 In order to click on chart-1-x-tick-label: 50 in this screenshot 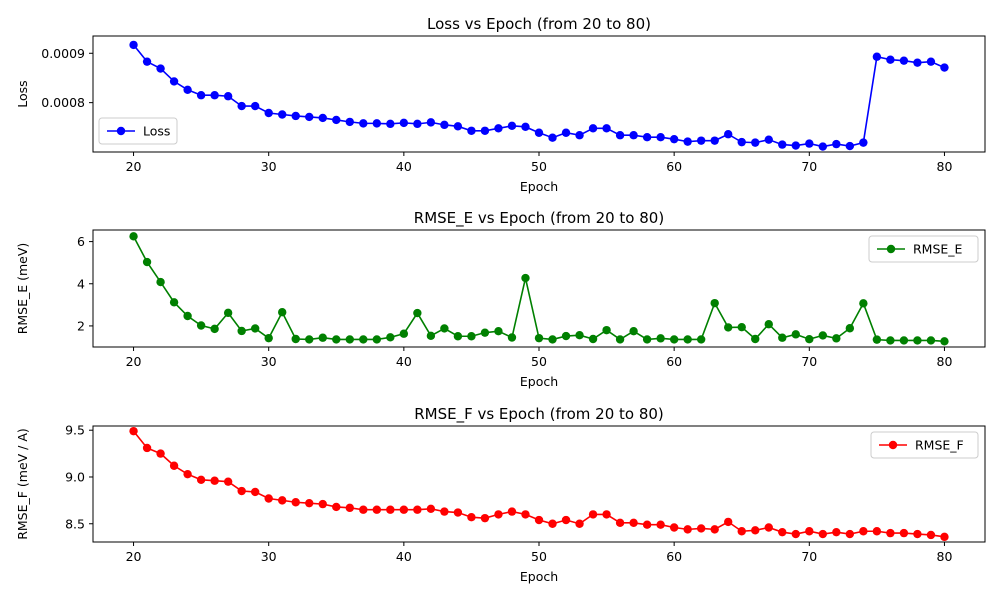, I will do `click(539, 166)`.